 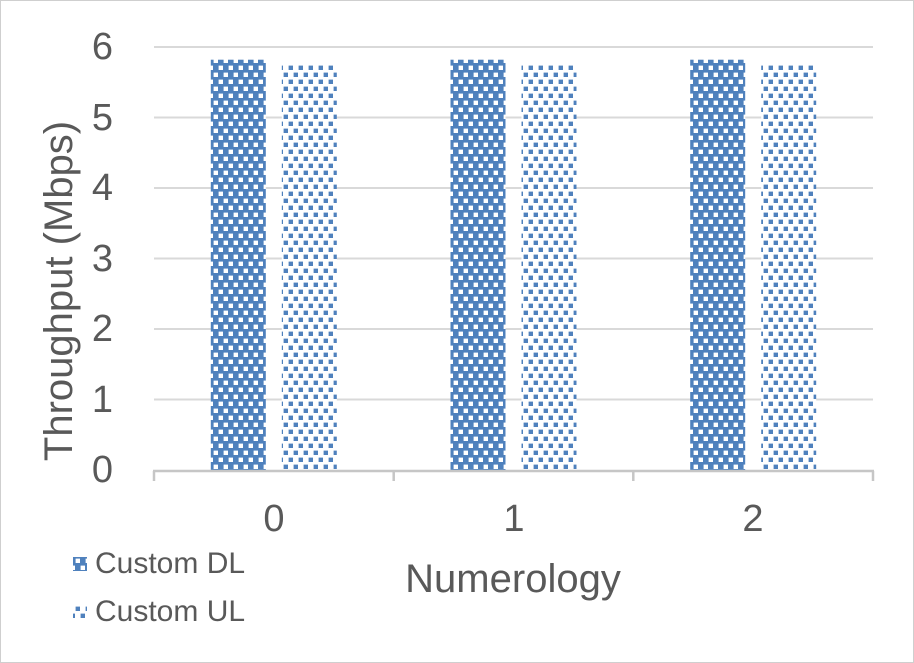 I want to click on legend-label-custom-dl: Custom DL, so click(x=170, y=563).